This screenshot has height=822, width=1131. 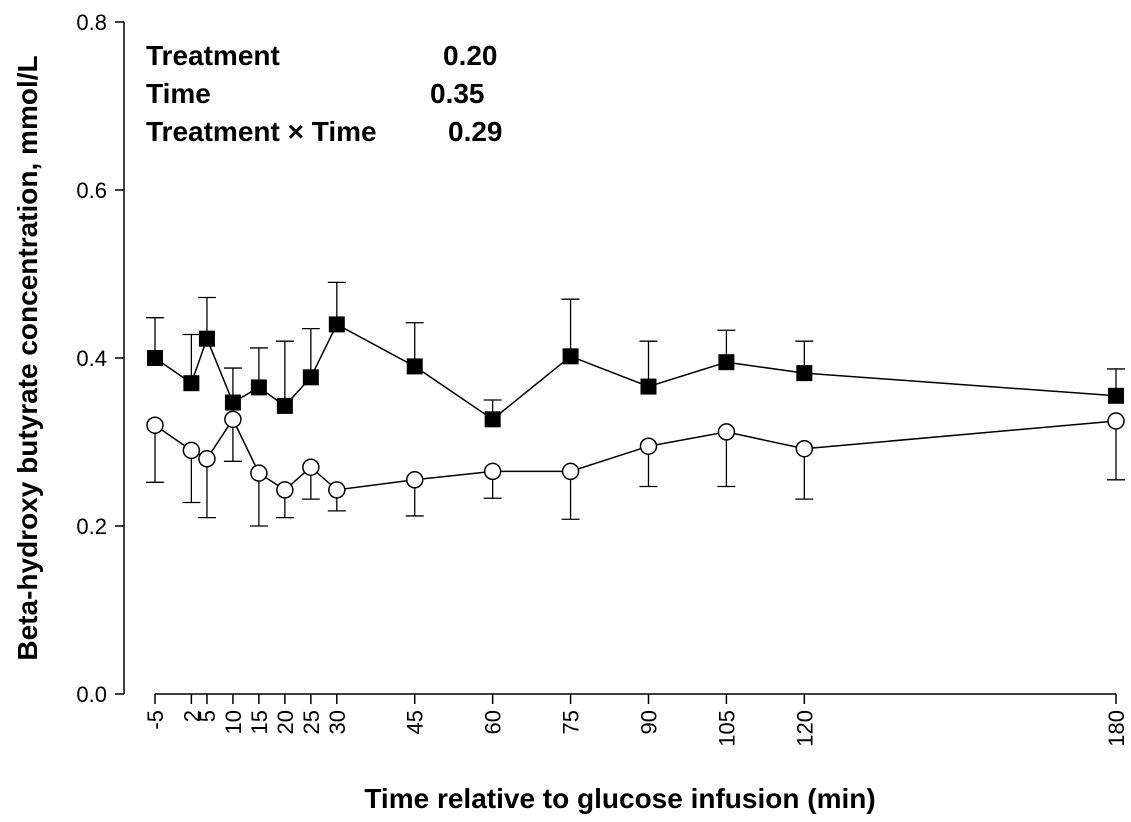 What do you see at coordinates (91, 358) in the screenshot?
I see `y-tick-label: 0.4` at bounding box center [91, 358].